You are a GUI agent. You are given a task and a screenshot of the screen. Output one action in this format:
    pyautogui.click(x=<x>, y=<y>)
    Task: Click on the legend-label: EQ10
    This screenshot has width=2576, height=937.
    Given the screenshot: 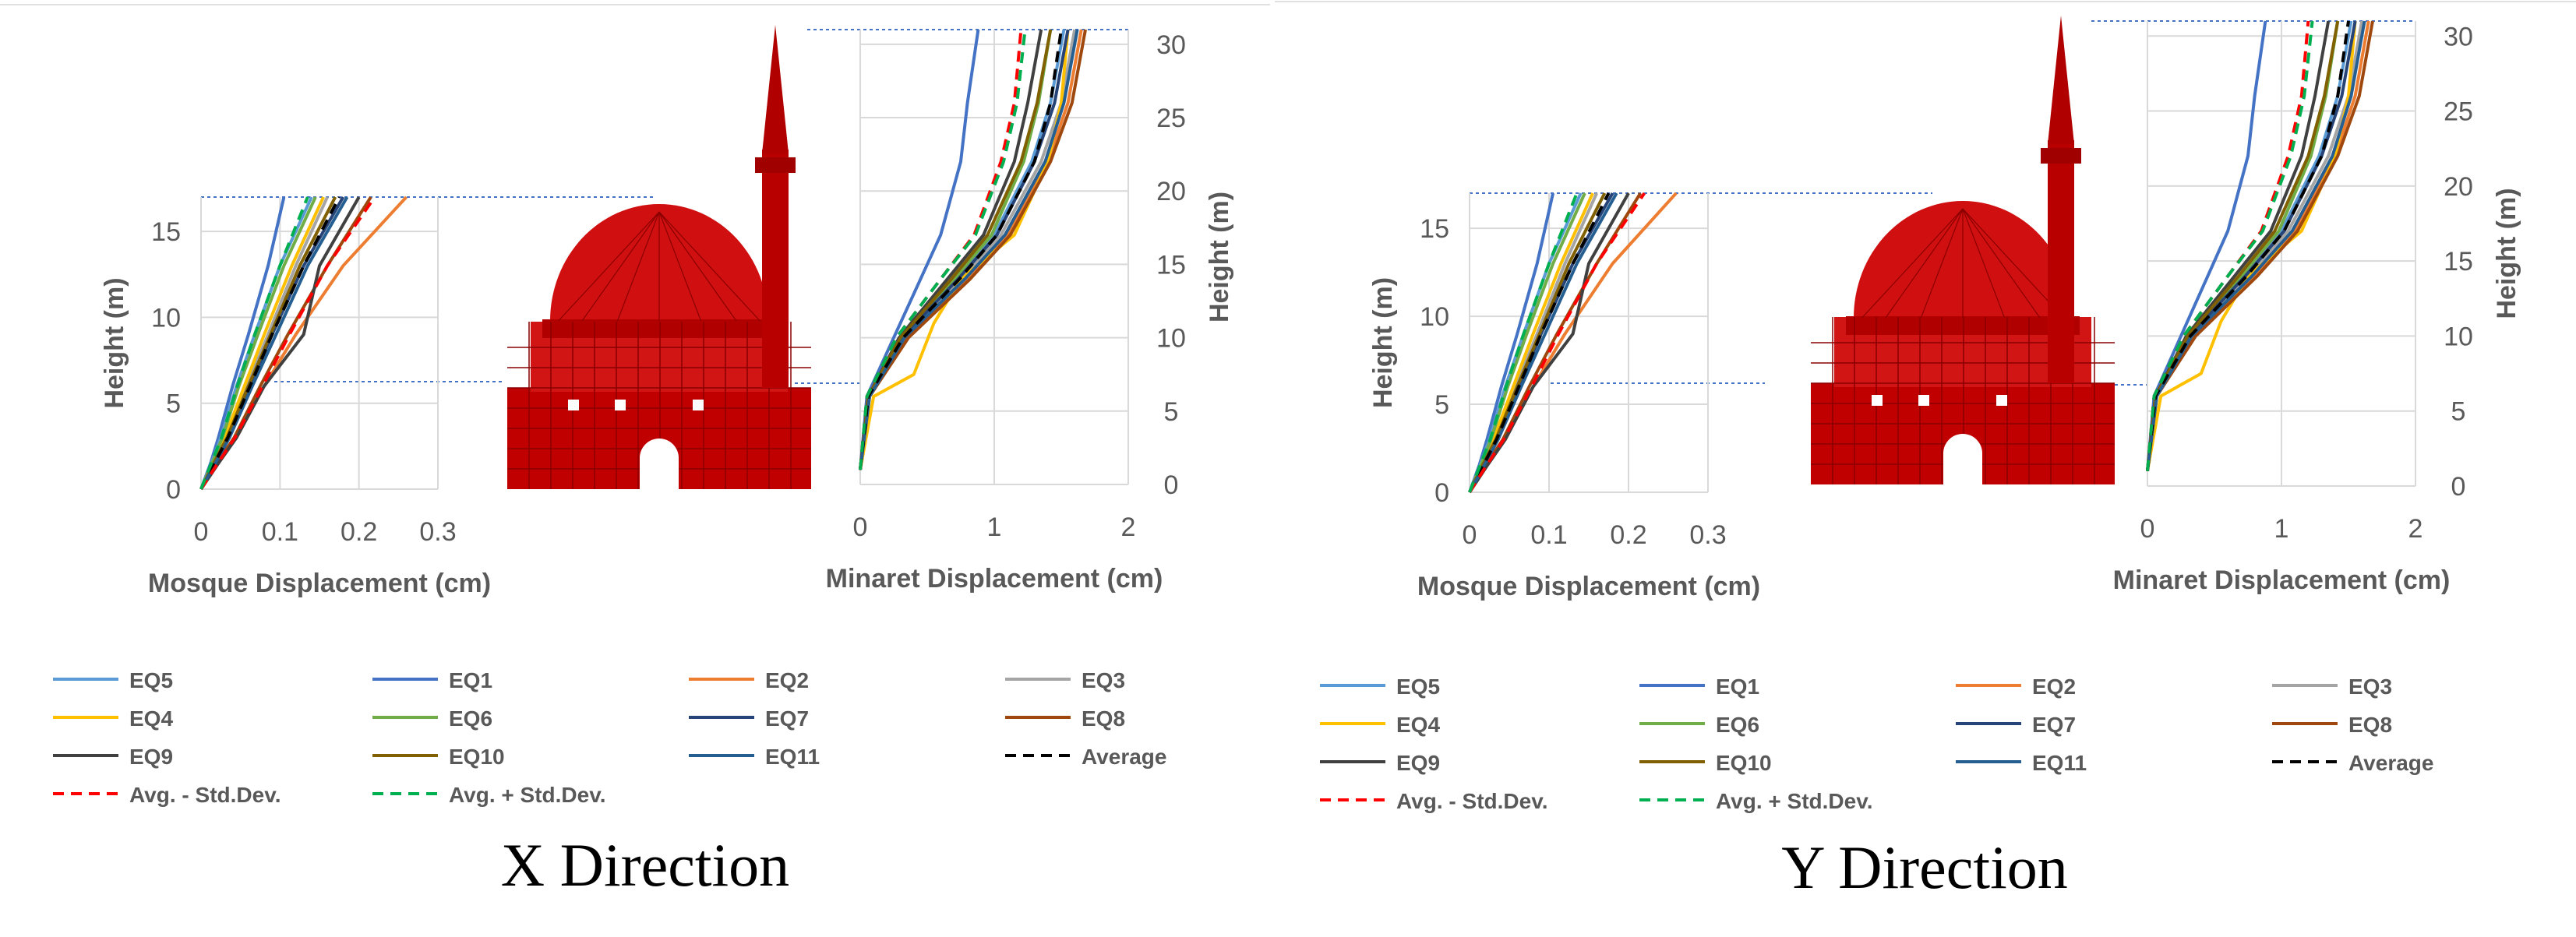 What is the action you would take?
    pyautogui.click(x=1744, y=763)
    